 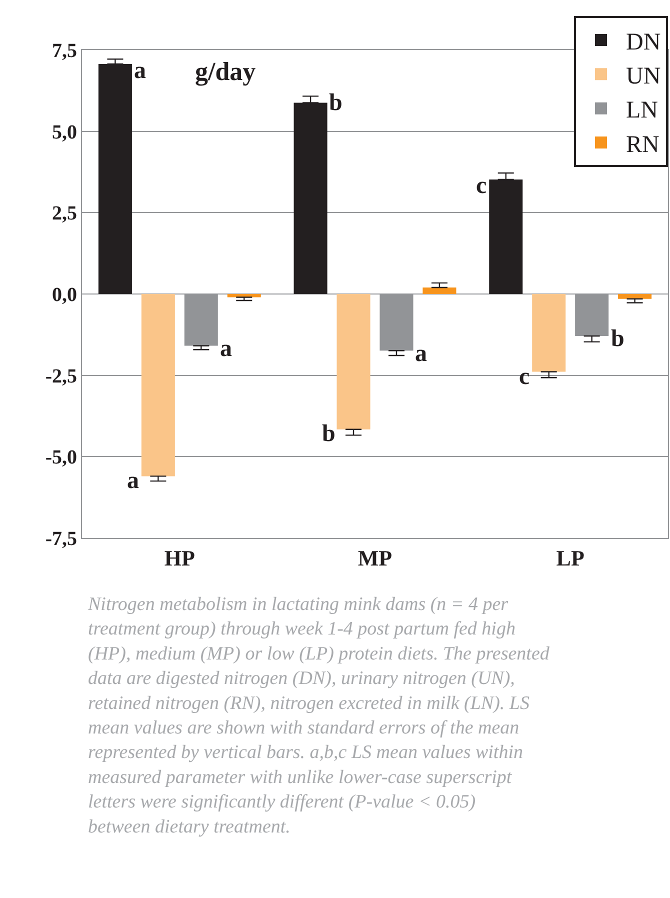 What do you see at coordinates (64, 51) in the screenshot?
I see `y-tick-label: 7,5` at bounding box center [64, 51].